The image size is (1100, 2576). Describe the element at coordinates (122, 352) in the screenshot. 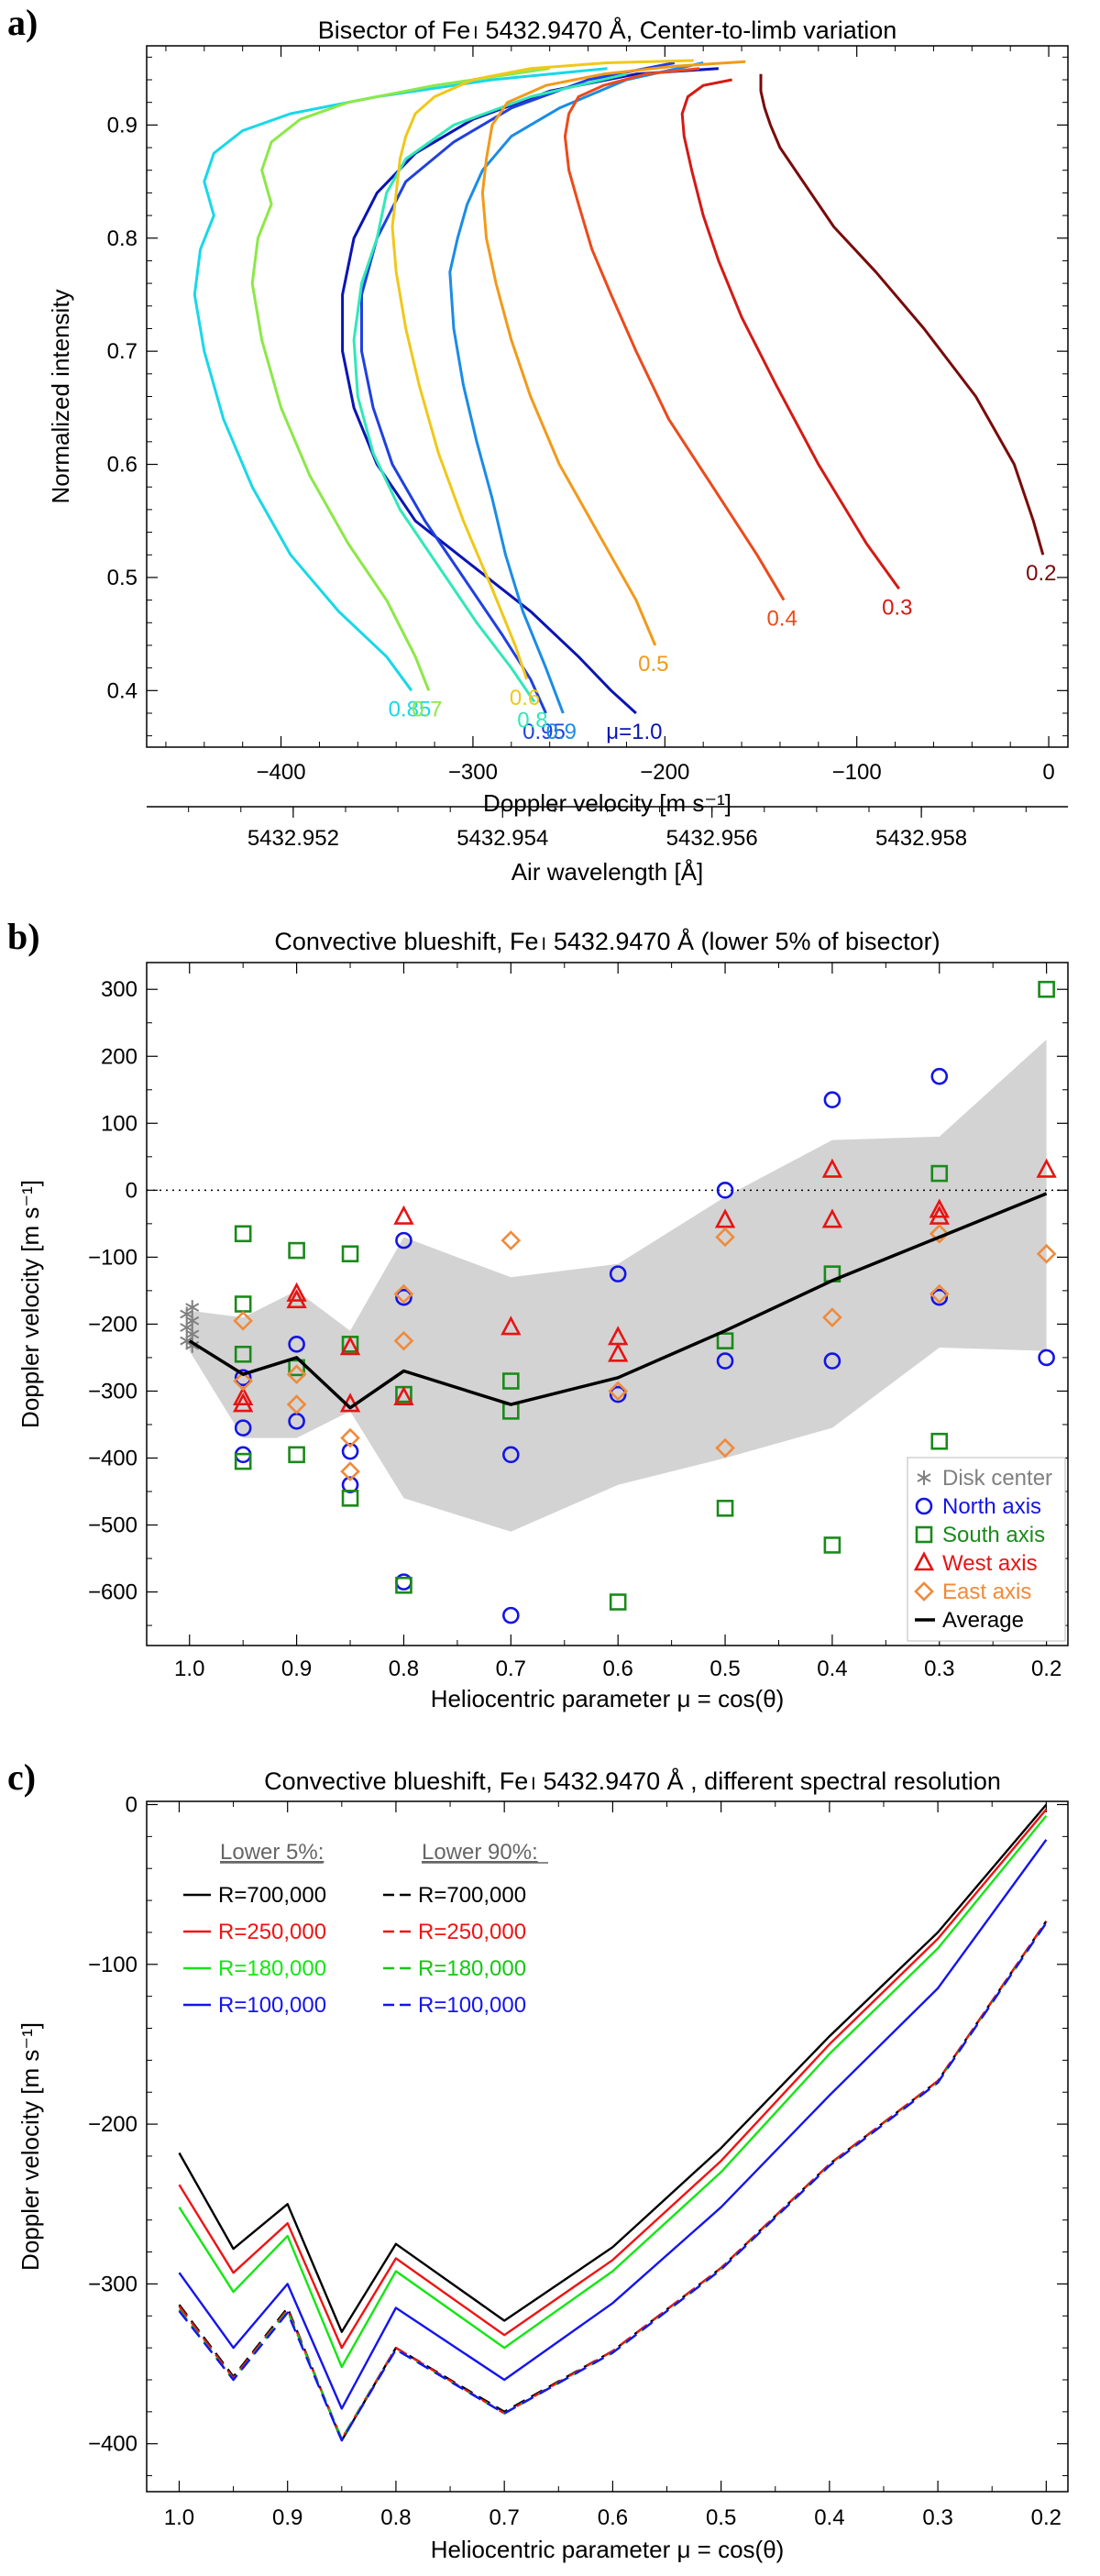

I see `chart-a-y-tick-label: 0.7` at that location.